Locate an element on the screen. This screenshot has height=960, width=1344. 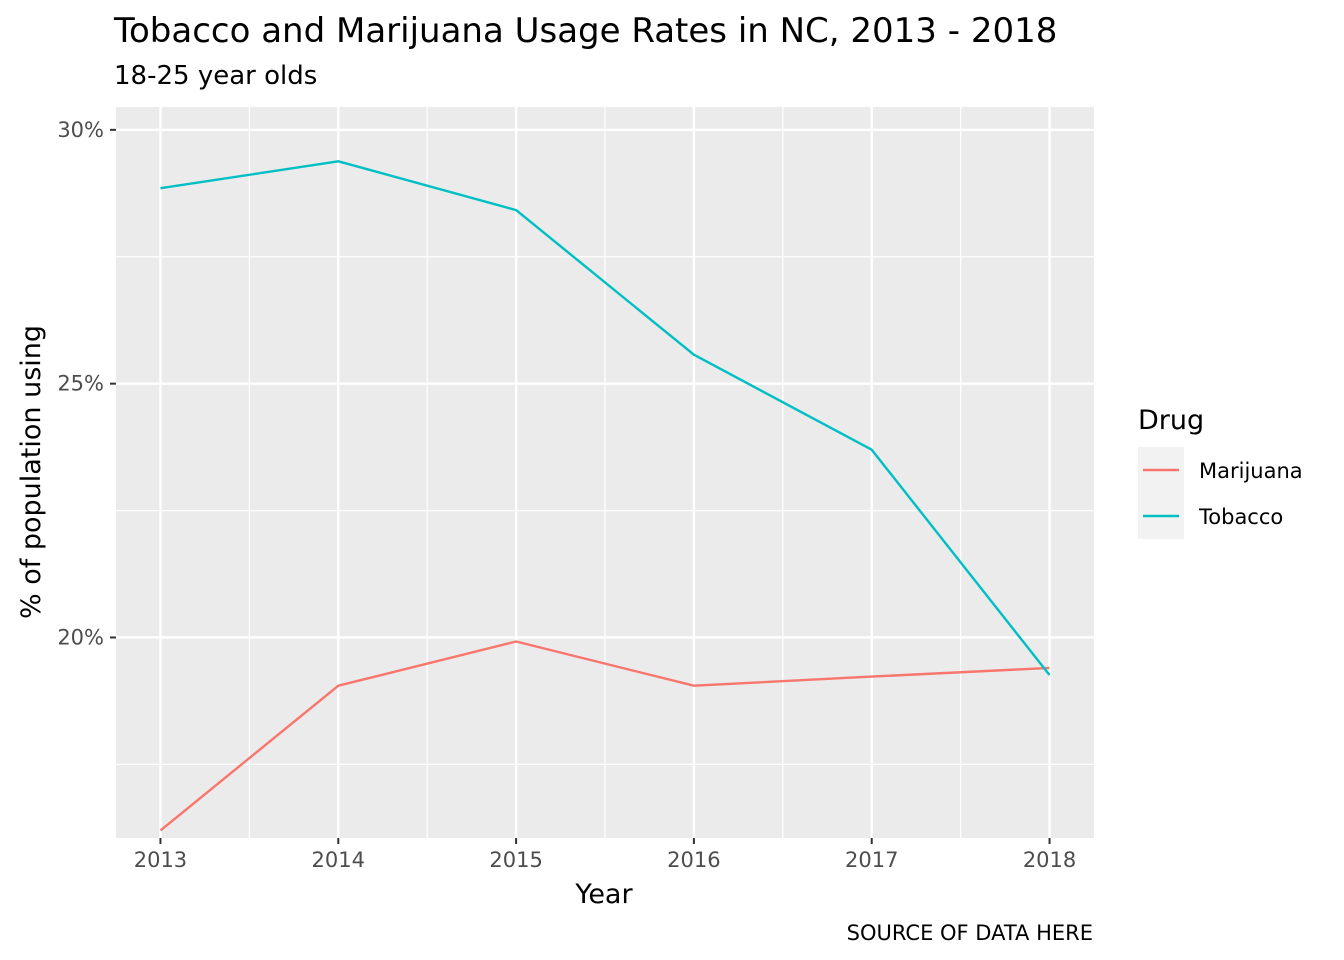
x-tick-label: 2014 is located at coordinates (338, 860).